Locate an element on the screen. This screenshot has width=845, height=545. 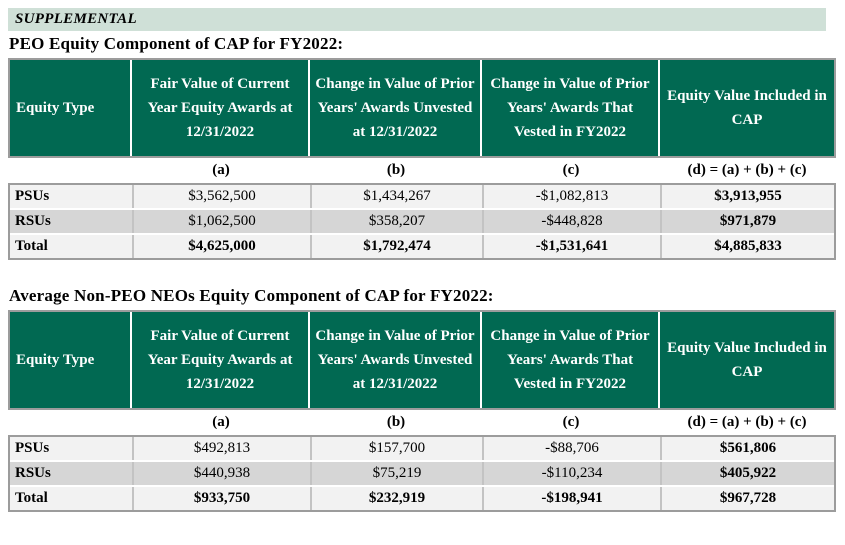
cell-b: $232,919 is located at coordinates (396, 498).